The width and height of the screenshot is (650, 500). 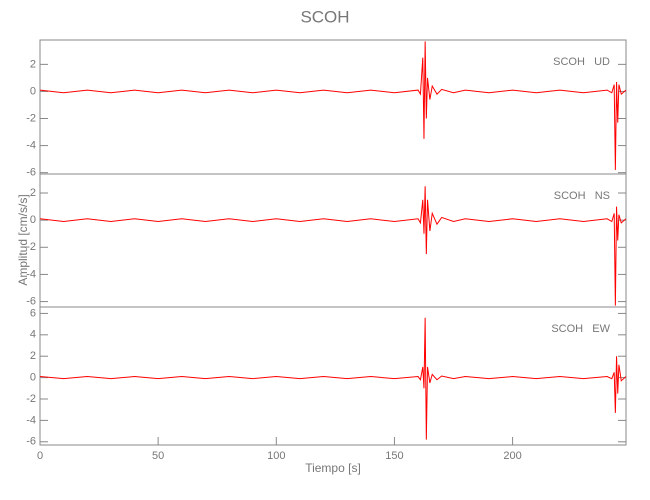 What do you see at coordinates (40, 456) in the screenshot?
I see `x-tick-label: 0` at bounding box center [40, 456].